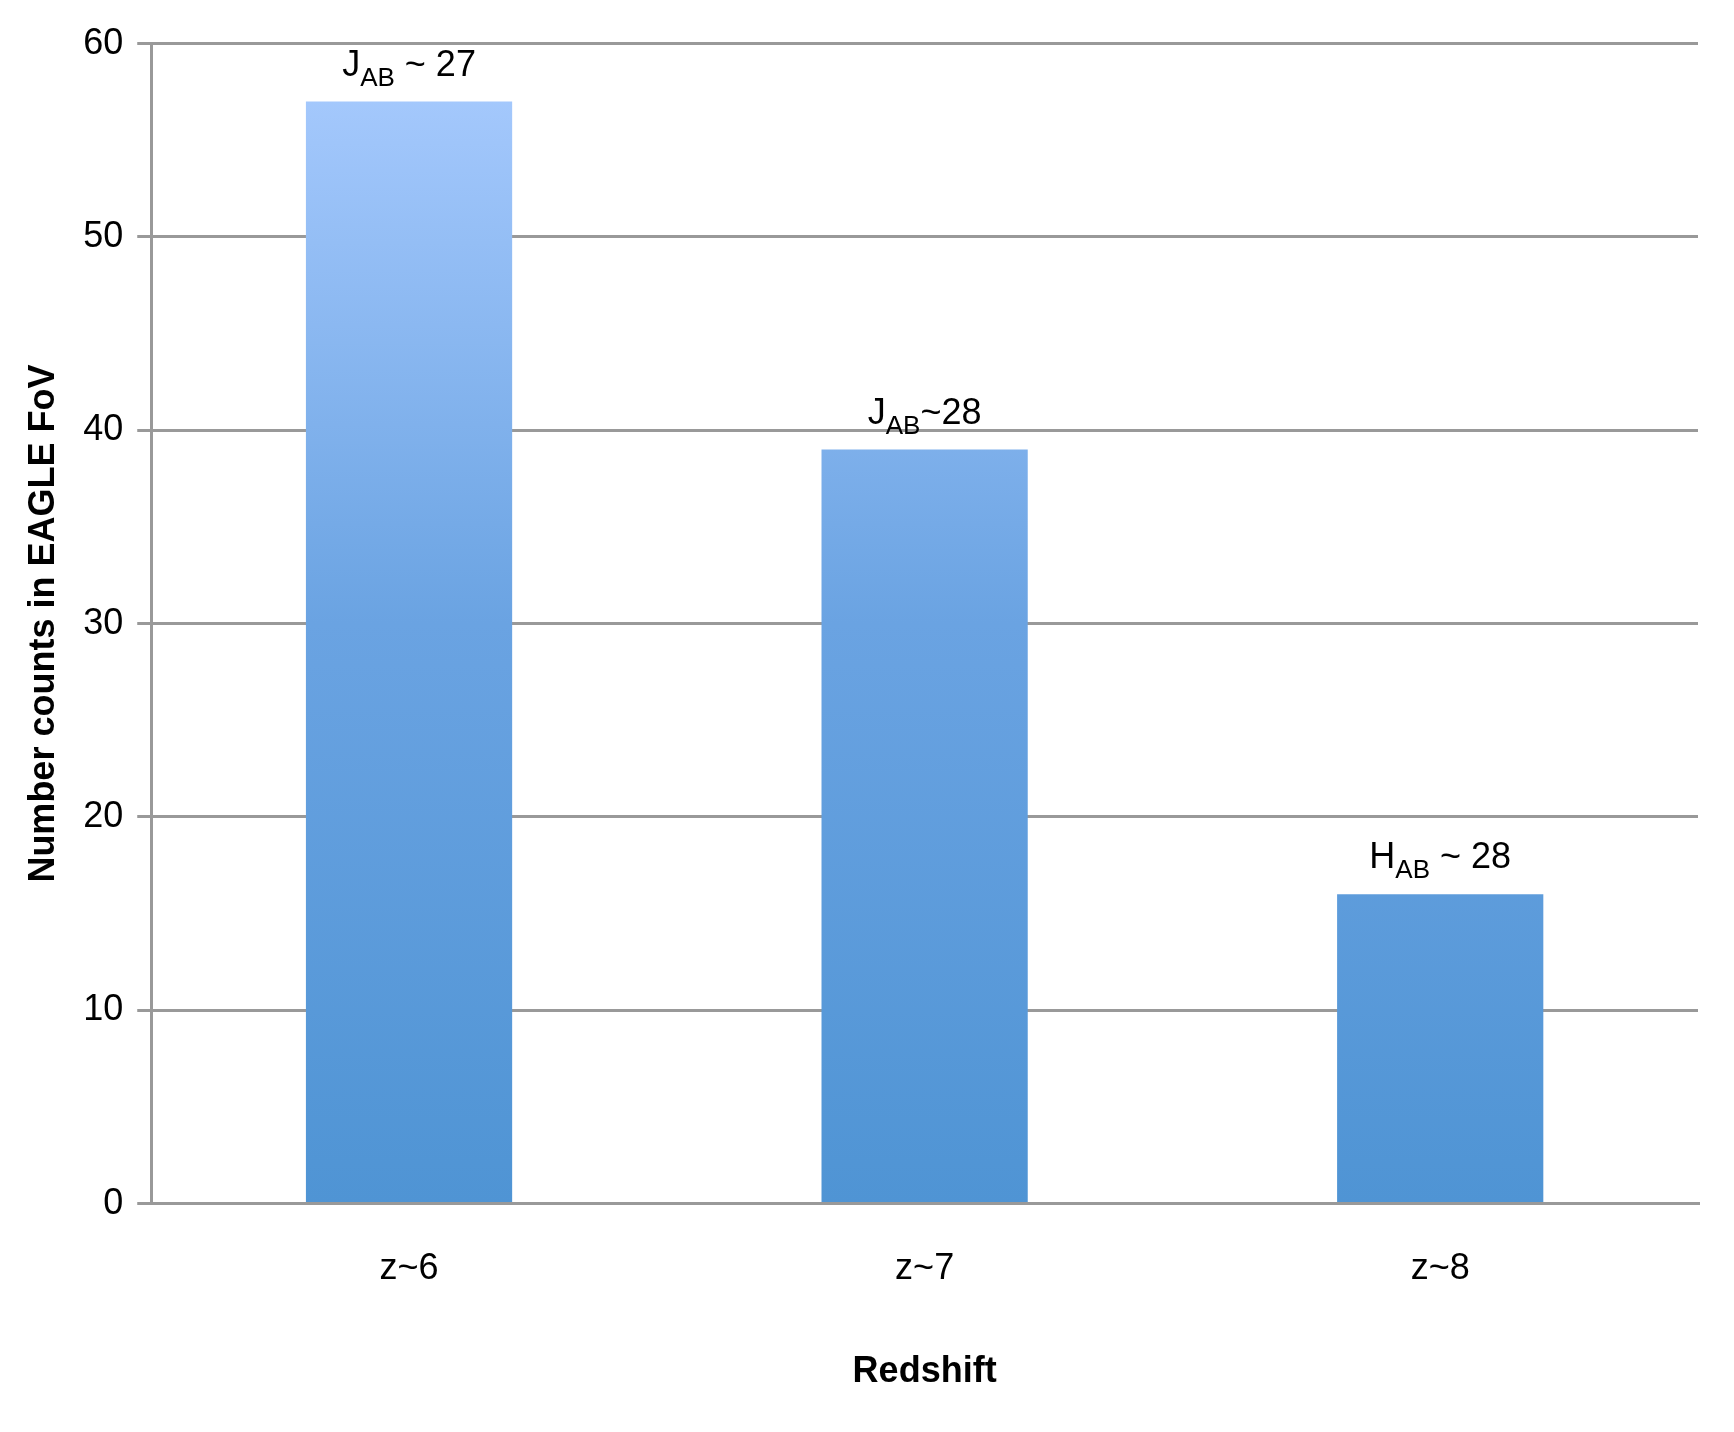  Describe the element at coordinates (103, 428) in the screenshot. I see `y-tick-label: 40` at that location.